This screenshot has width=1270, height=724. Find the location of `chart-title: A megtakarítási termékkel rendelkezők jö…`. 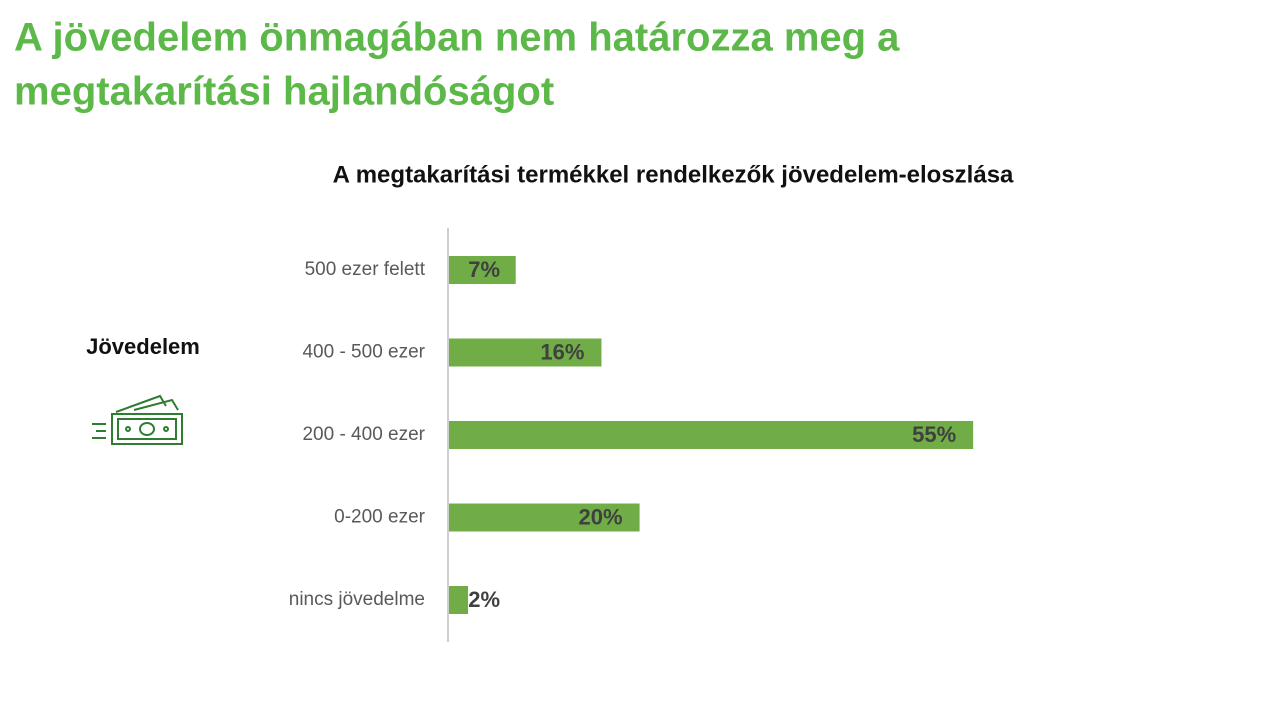

chart-title: A megtakarítási termékkel rendelkezők jö… is located at coordinates (673, 174).